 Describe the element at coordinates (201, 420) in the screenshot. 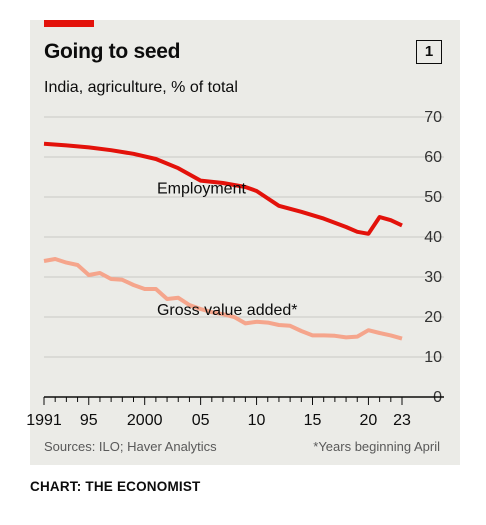

I see `x-tick-label-05: 05` at that location.